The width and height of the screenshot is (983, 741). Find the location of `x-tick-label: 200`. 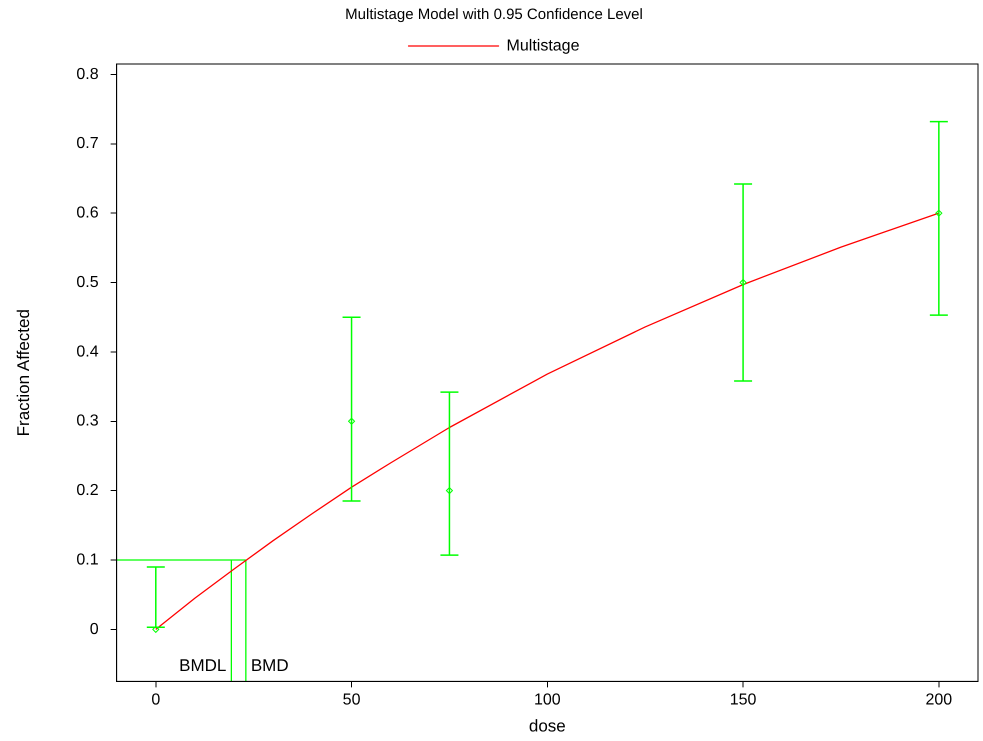

x-tick-label: 200 is located at coordinates (938, 699).